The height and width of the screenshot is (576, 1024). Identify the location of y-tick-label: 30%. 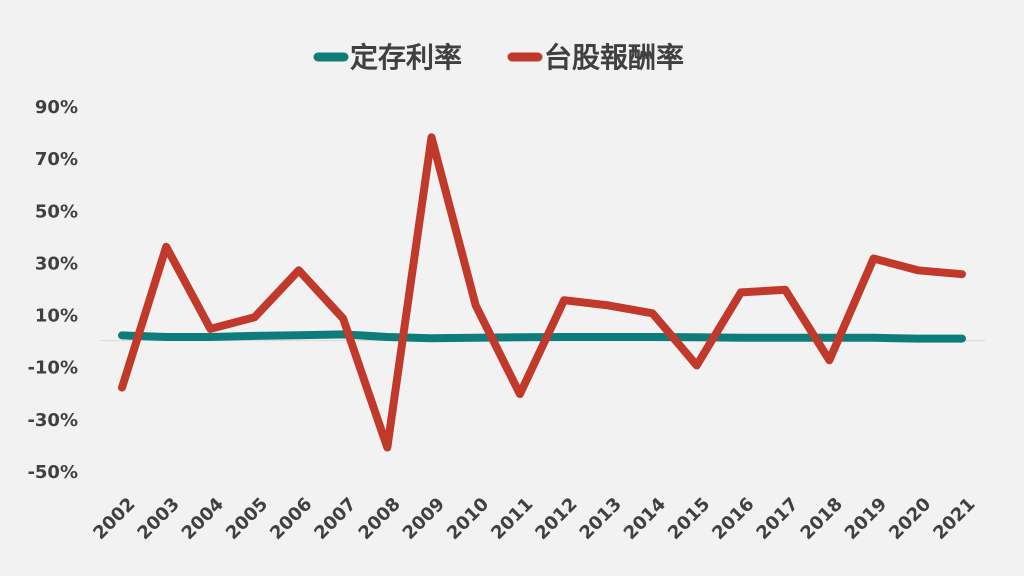
(56, 263).